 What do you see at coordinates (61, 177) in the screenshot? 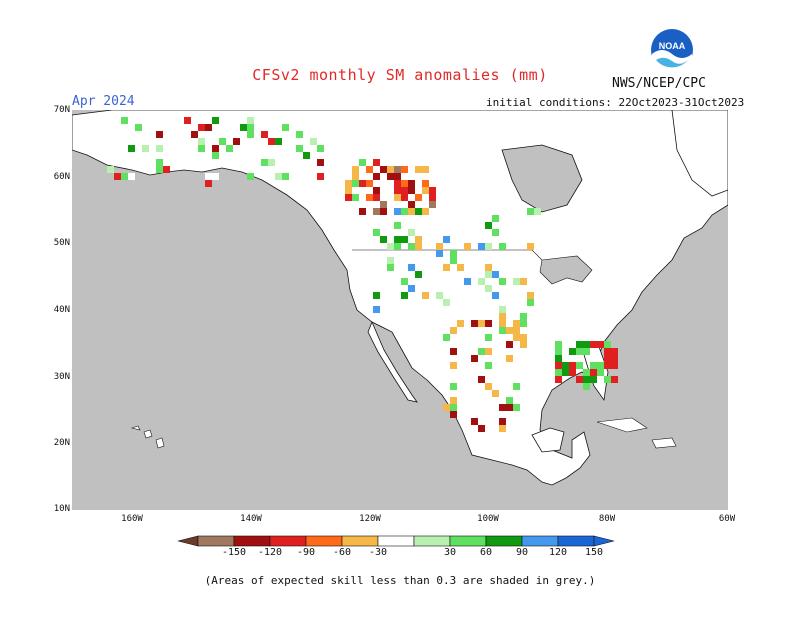
I see `lat-label-60n: 60N` at bounding box center [61, 177].